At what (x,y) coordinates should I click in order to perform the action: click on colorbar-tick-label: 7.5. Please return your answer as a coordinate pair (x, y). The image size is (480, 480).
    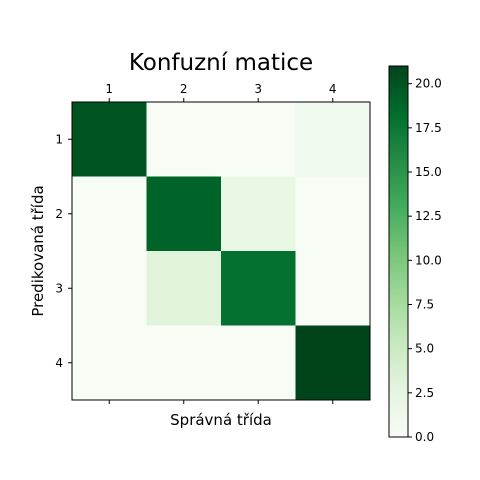
    Looking at the image, I should click on (424, 305).